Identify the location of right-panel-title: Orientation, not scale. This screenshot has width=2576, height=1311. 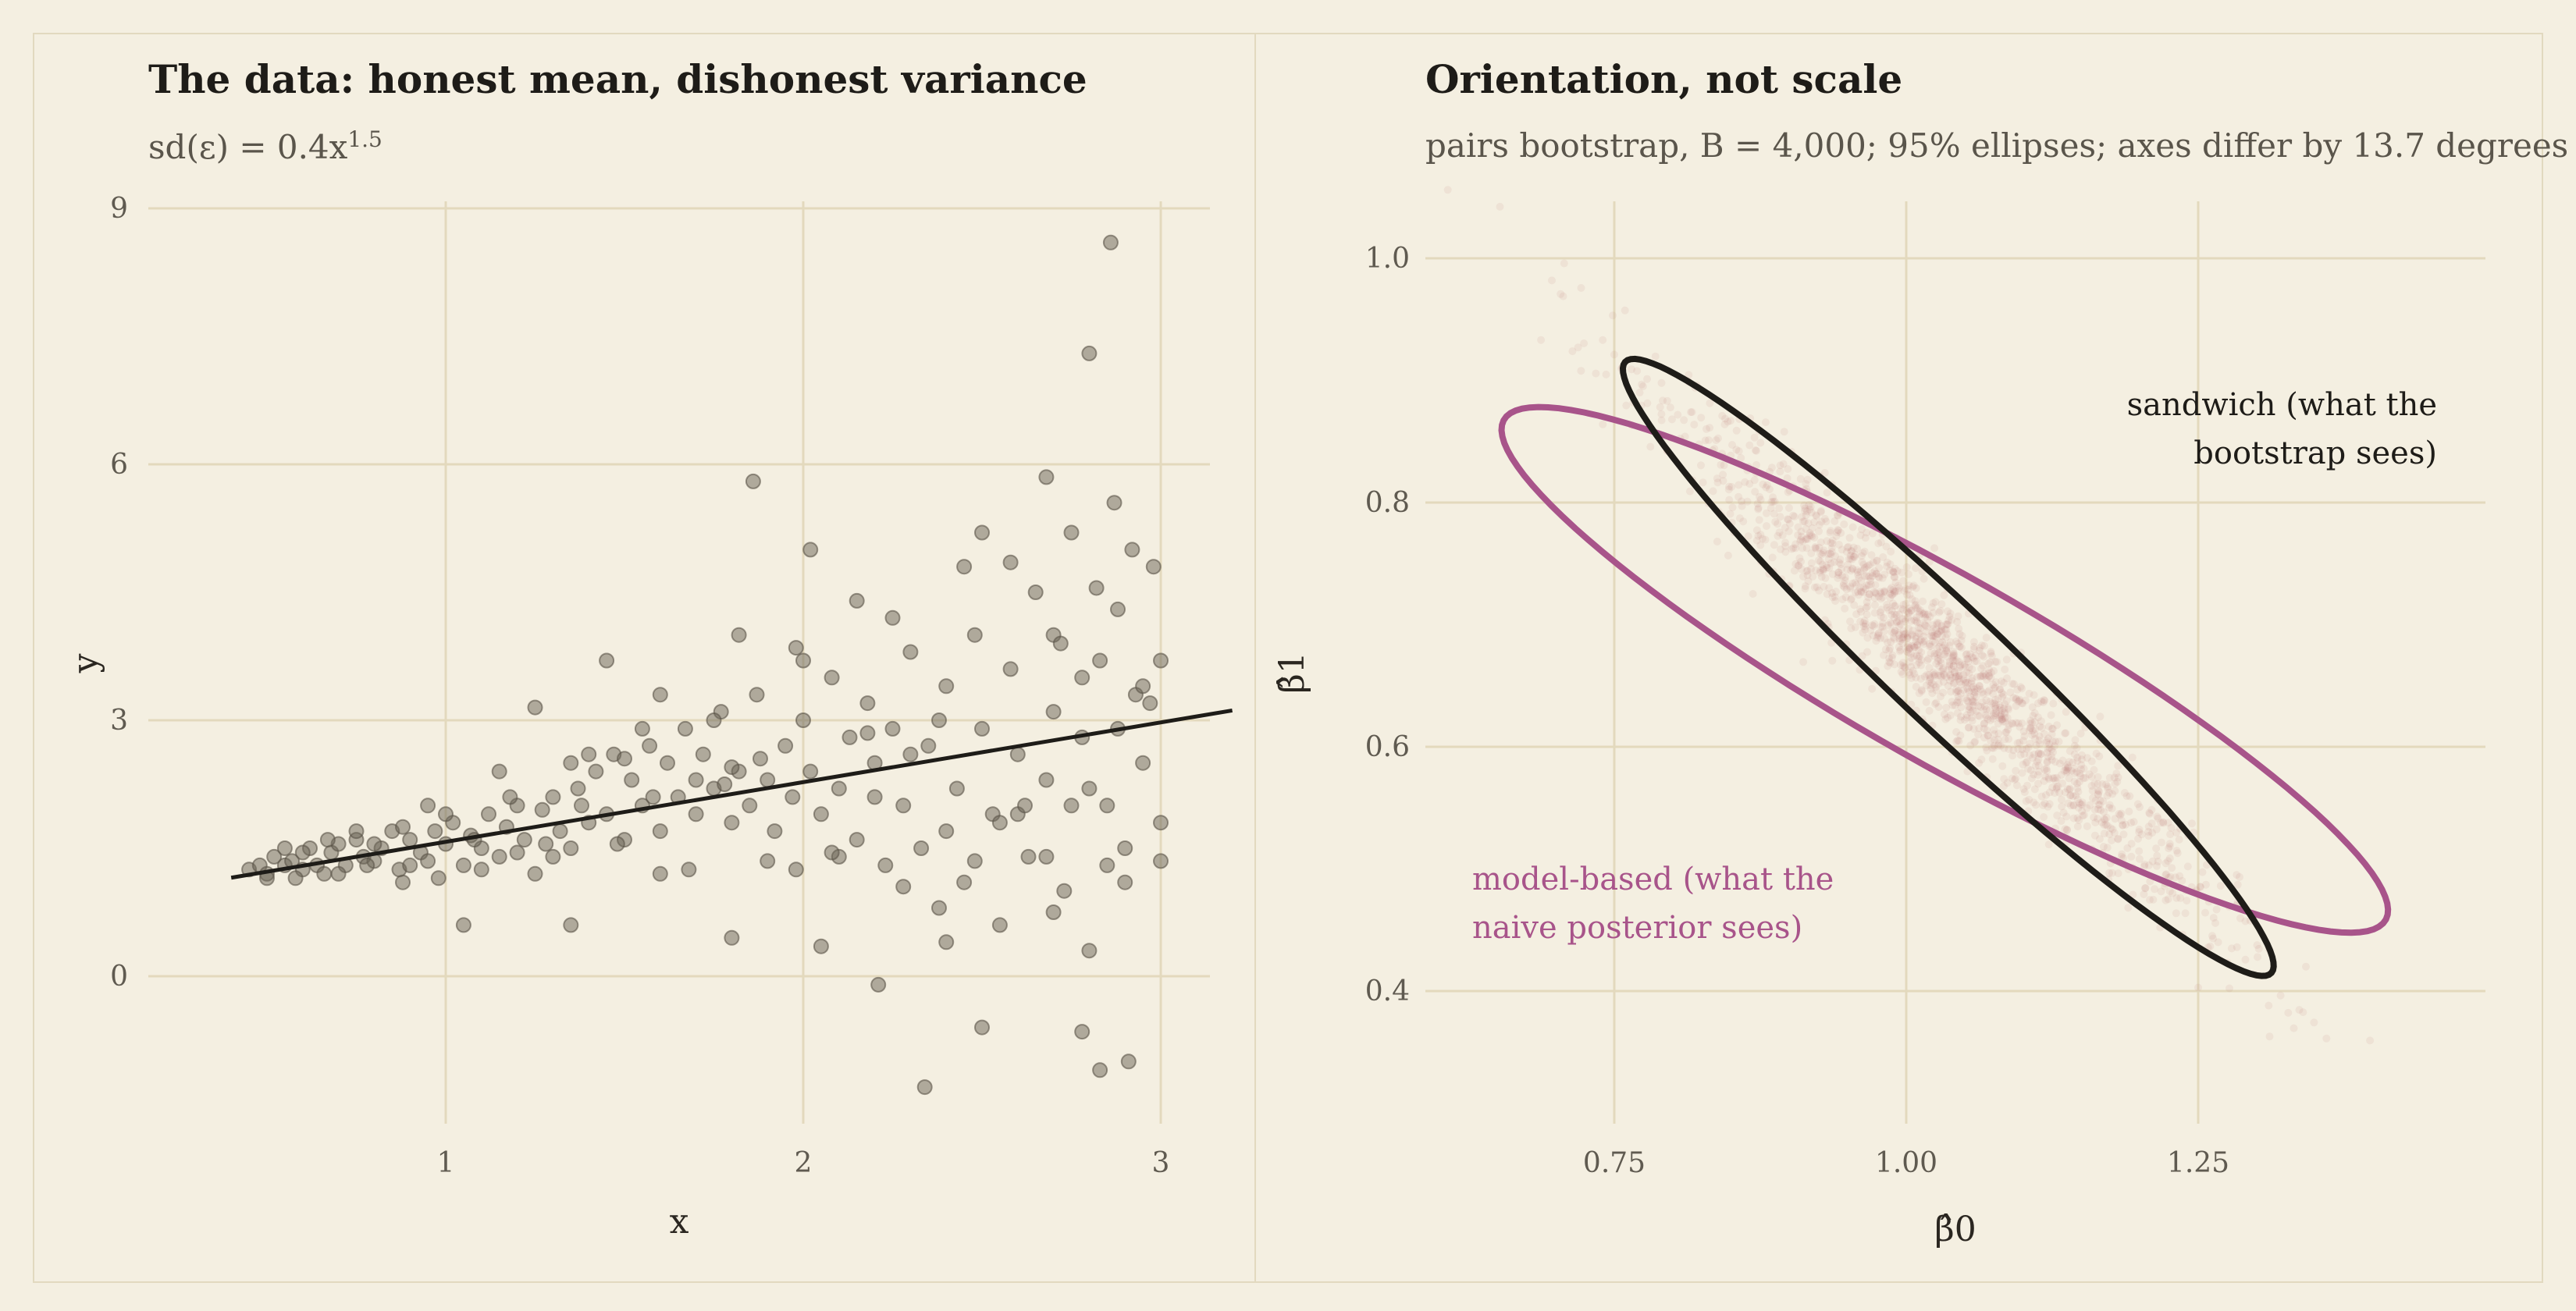
(1664, 79).